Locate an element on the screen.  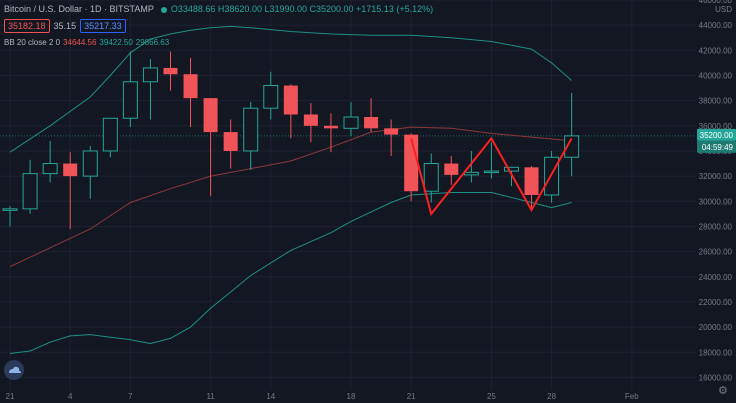
x-tick-label: 14 is located at coordinates (270, 396).